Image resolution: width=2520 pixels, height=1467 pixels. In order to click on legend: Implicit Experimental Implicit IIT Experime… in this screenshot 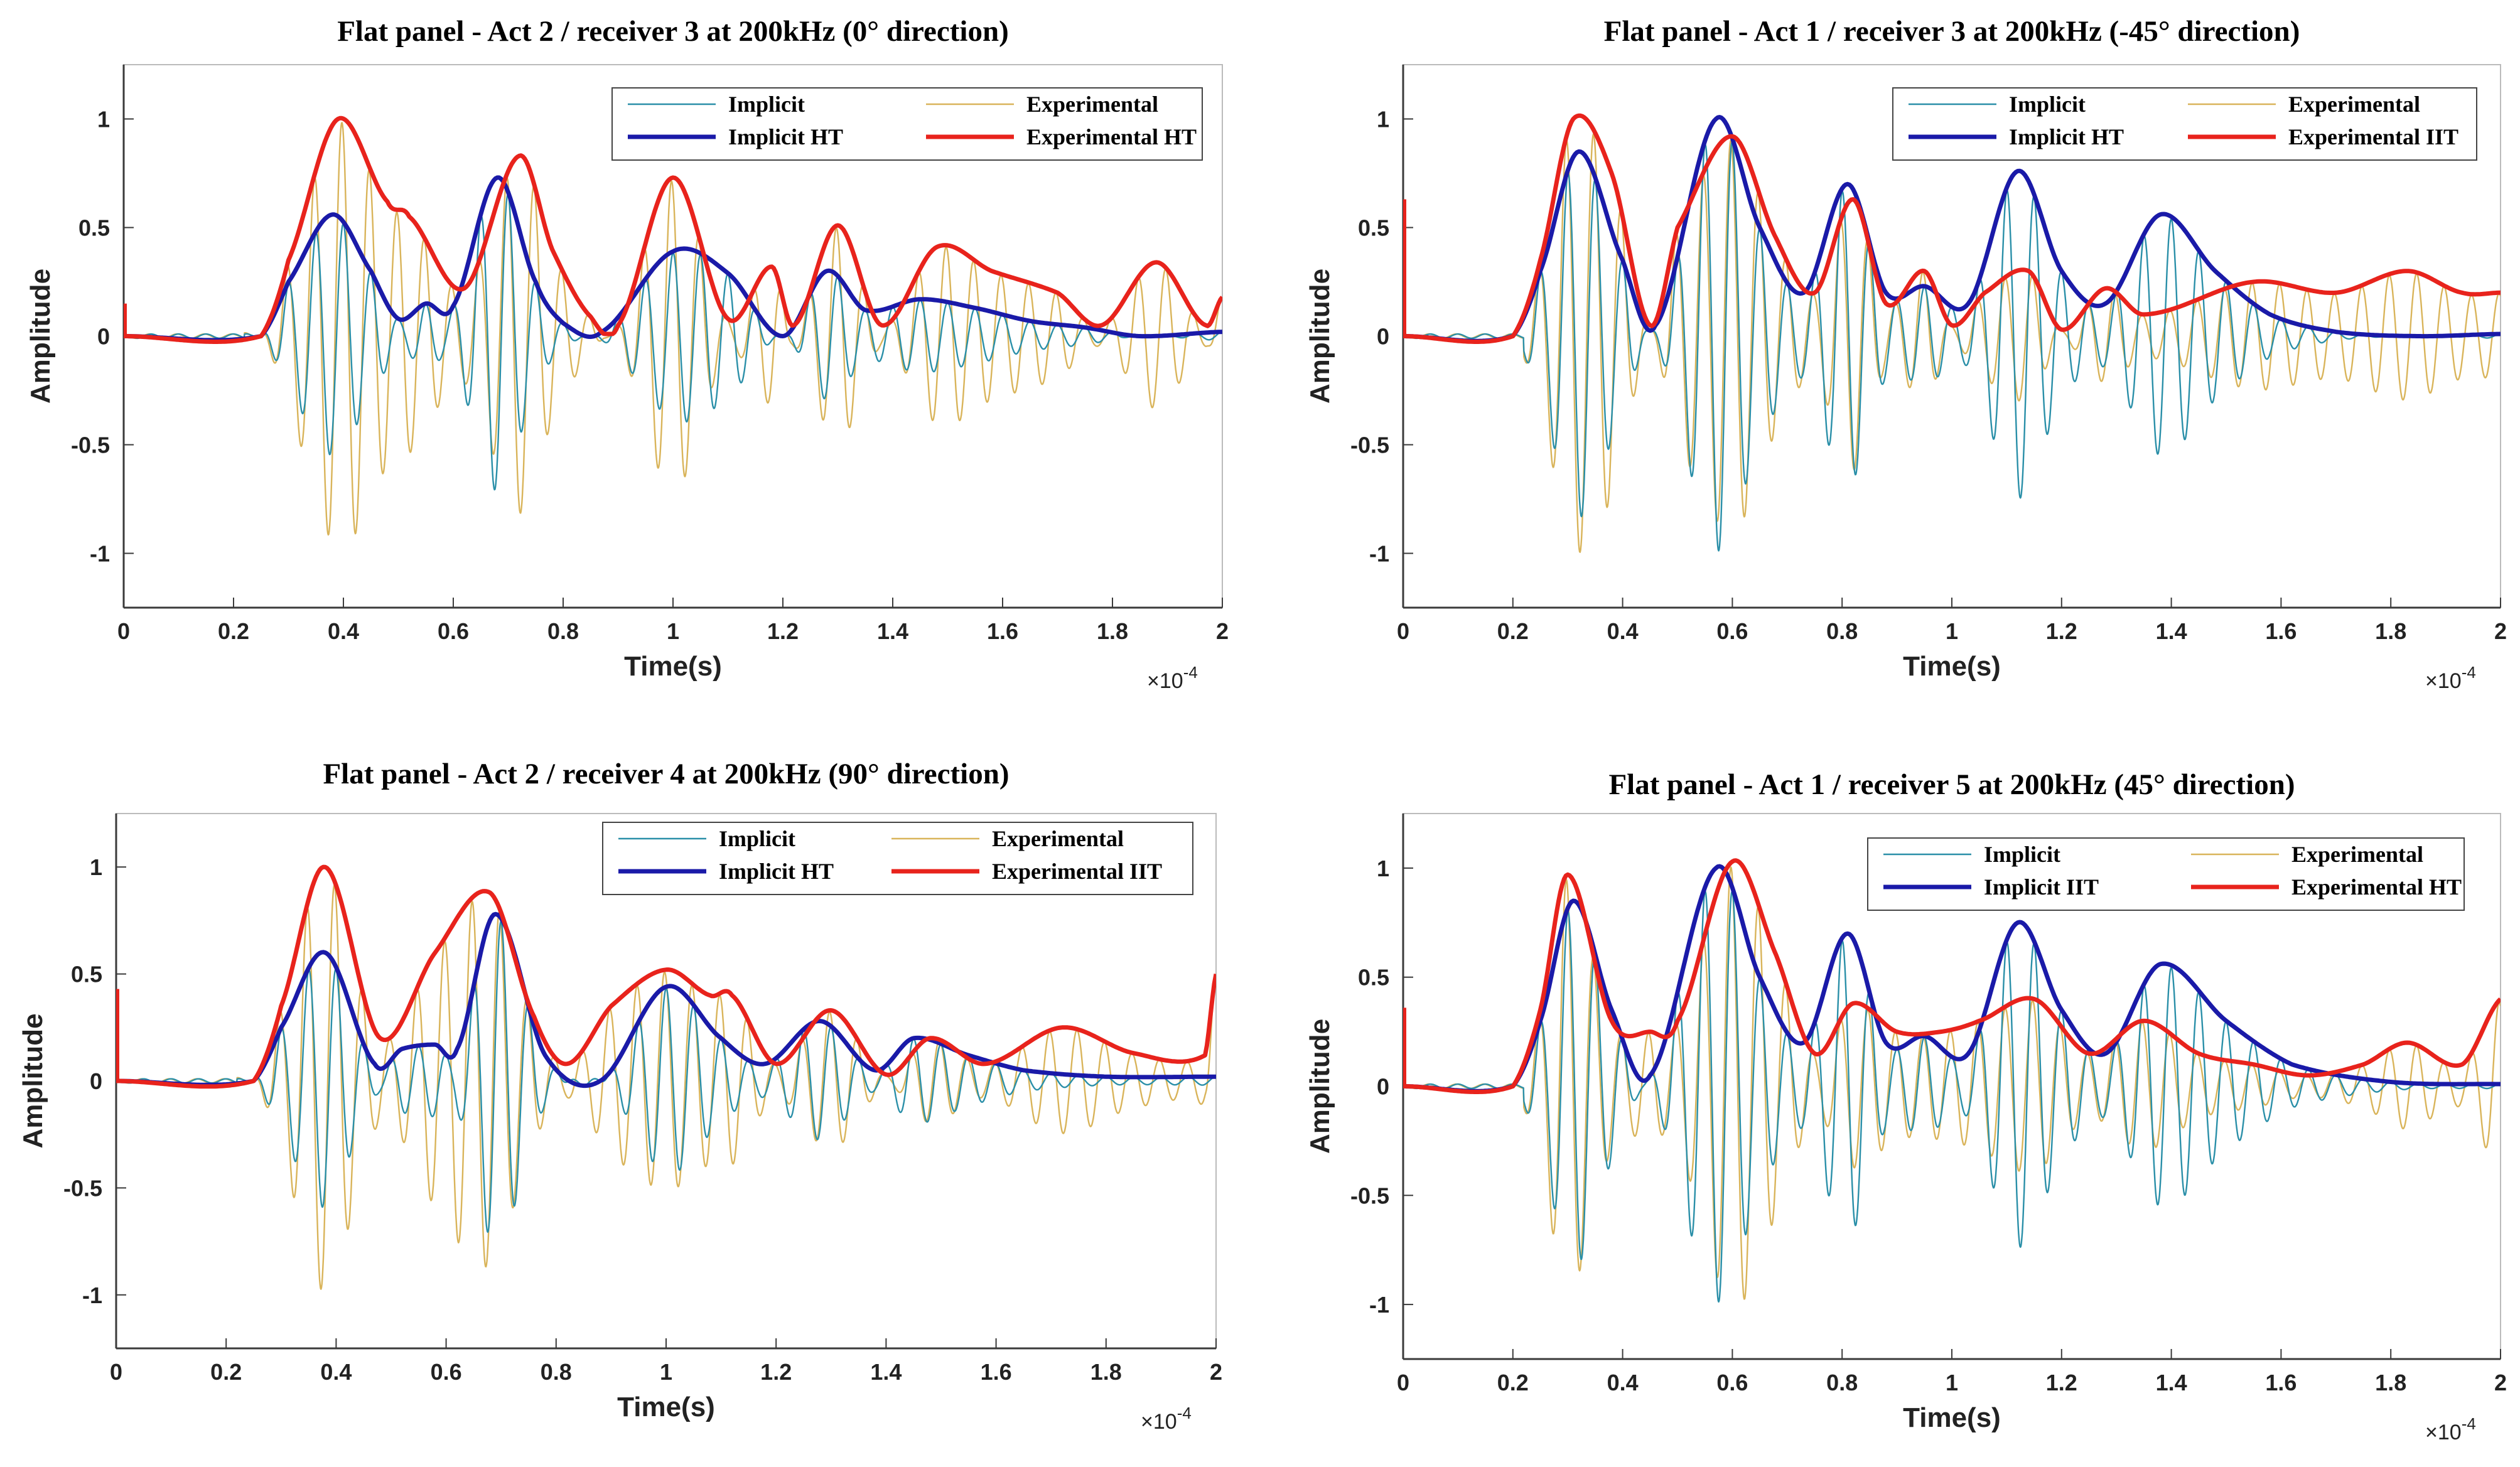, I will do `click(2166, 874)`.